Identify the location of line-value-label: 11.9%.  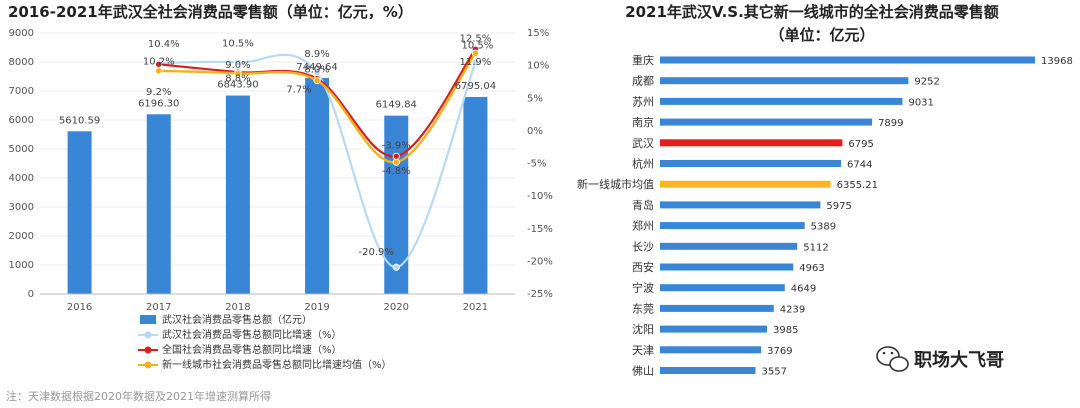
(476, 62).